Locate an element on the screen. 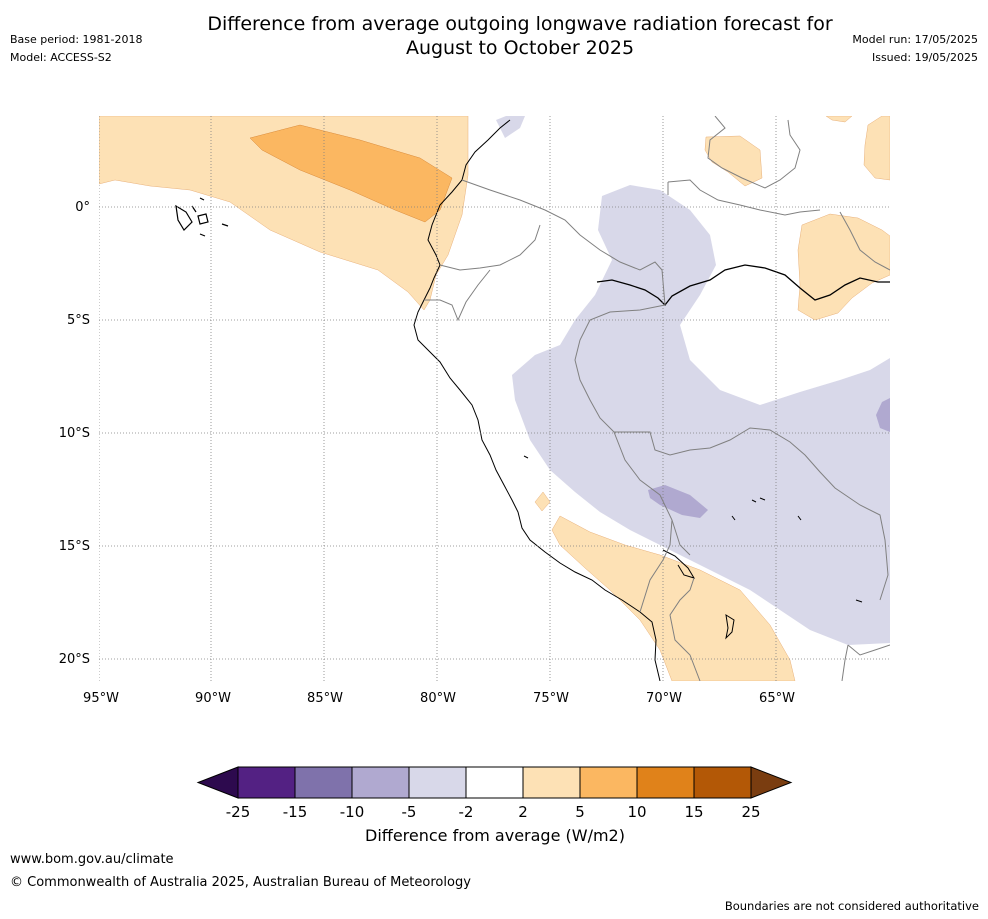 The image size is (988, 919). lat-label: 0° is located at coordinates (82, 207).